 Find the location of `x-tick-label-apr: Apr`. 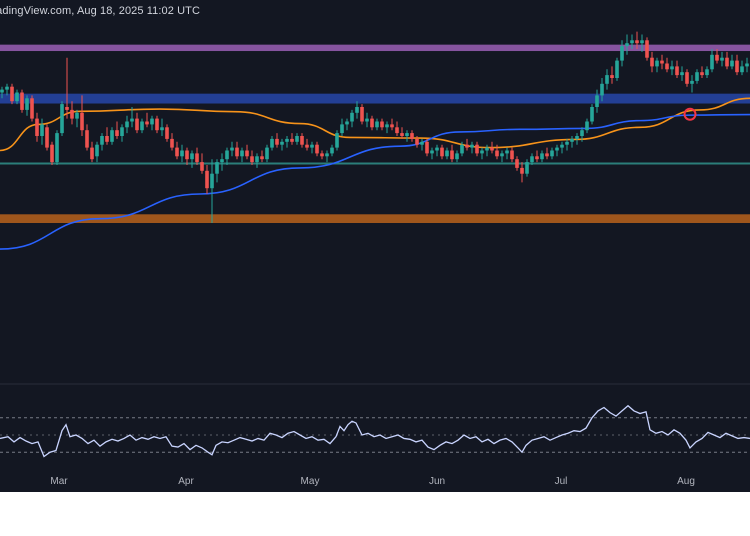

x-tick-label-apr: Apr is located at coordinates (186, 481).